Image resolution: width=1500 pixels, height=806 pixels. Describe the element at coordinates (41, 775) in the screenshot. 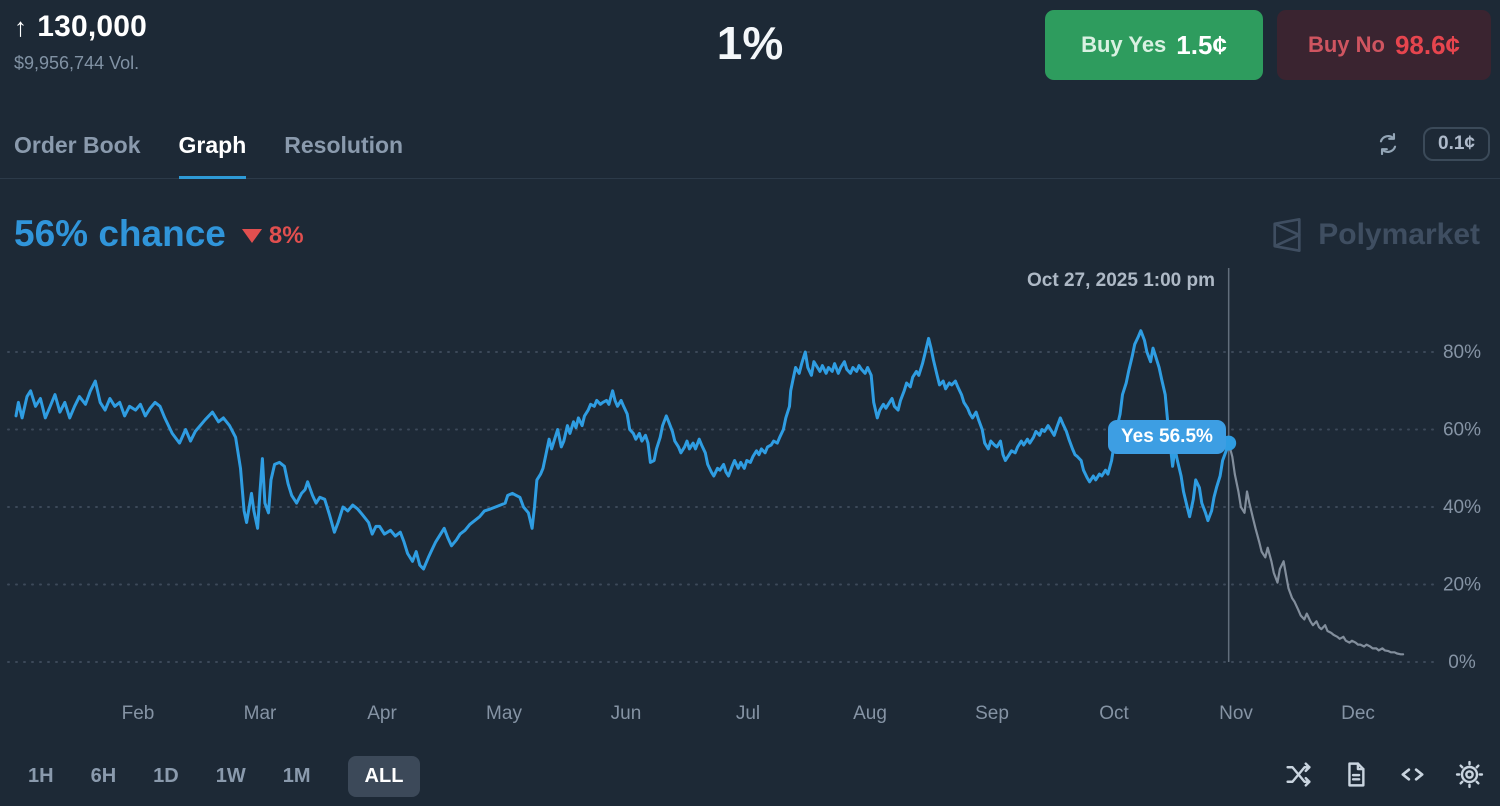

I see `time-range-1h: 1H` at that location.